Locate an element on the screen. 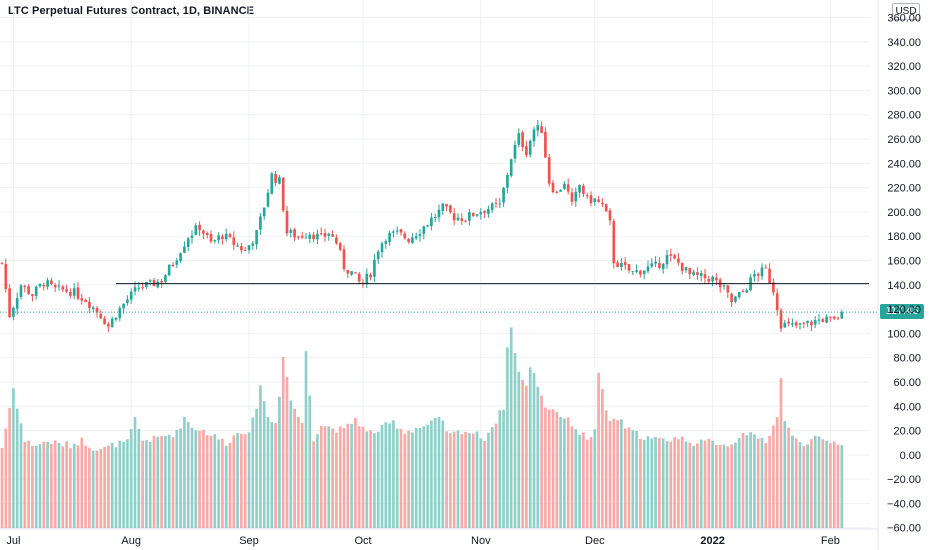 The width and height of the screenshot is (932, 550). y-tick-label: 40.00 is located at coordinates (907, 407).